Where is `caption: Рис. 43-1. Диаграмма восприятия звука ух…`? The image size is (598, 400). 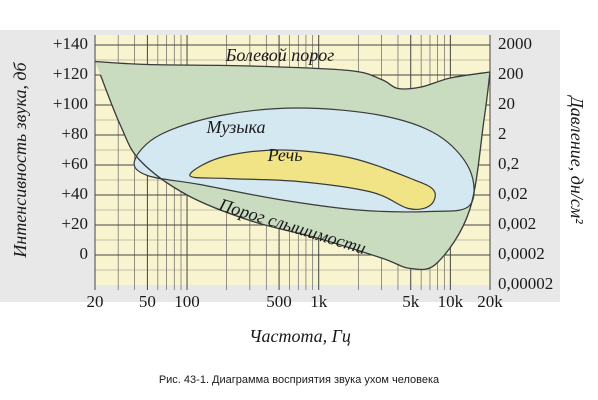
caption: Рис. 43-1. Диаграмма восприятия звука ух… is located at coordinates (299, 380).